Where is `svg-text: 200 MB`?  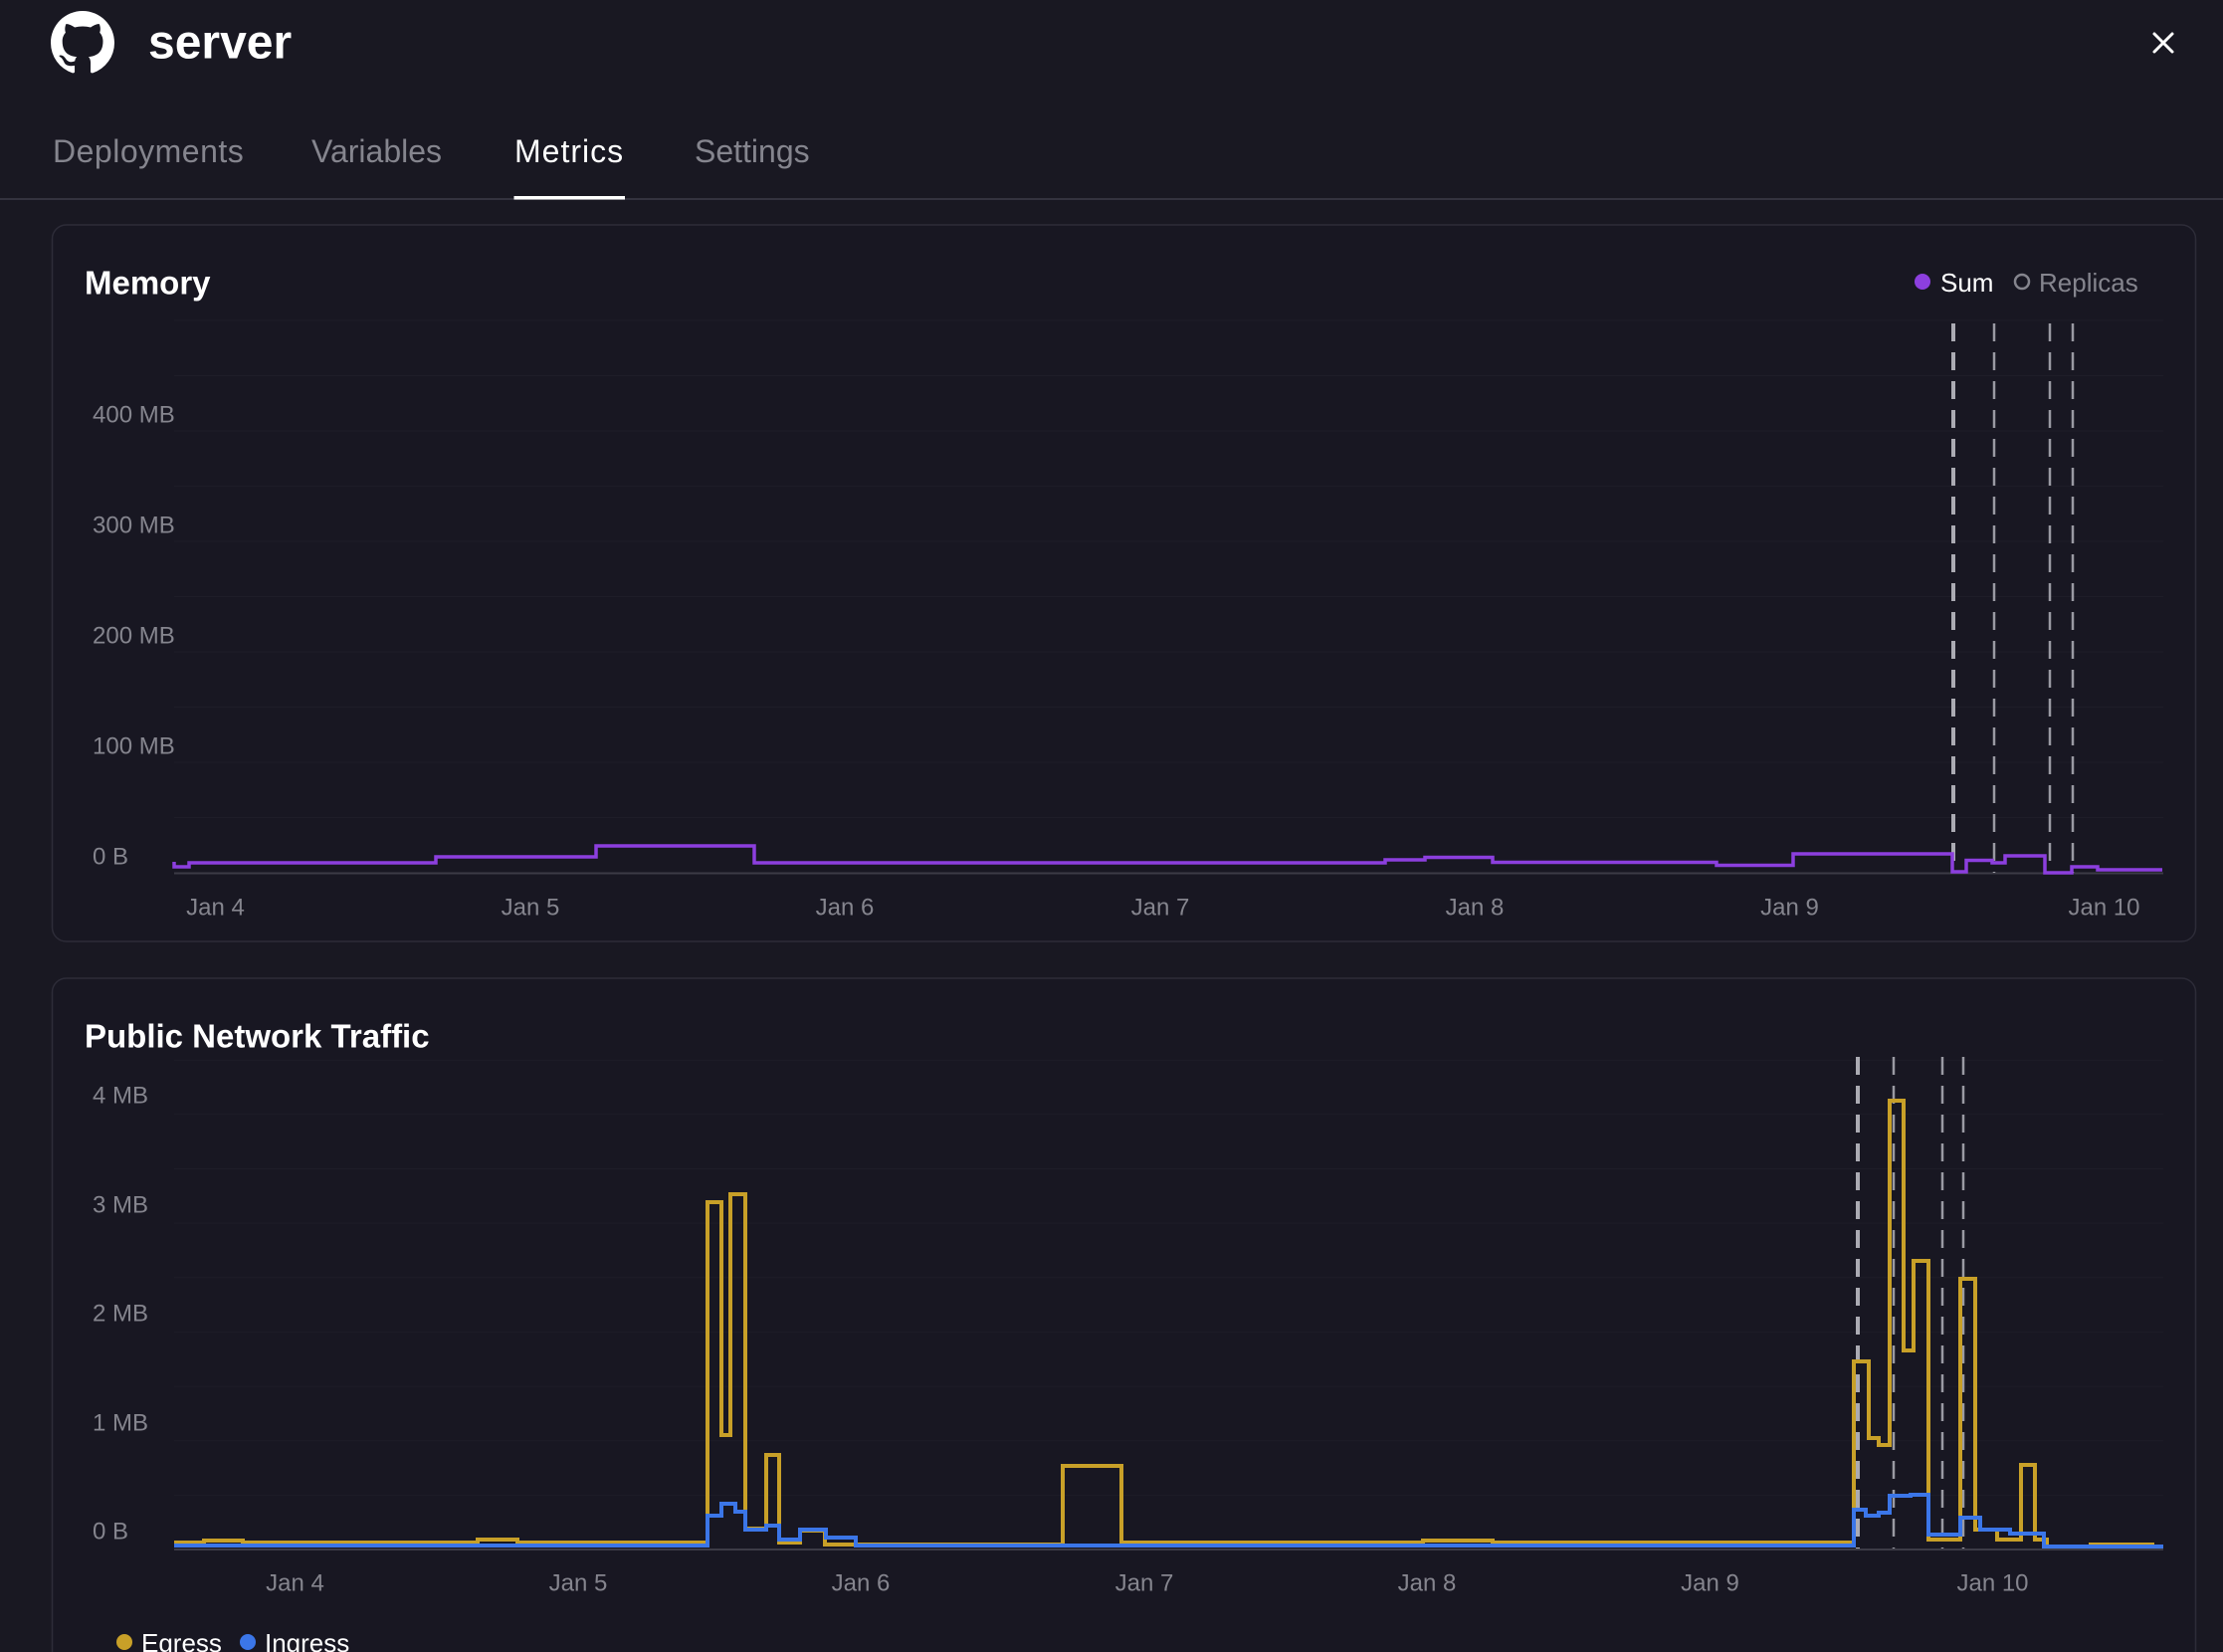
svg-text: 200 MB is located at coordinates (134, 636).